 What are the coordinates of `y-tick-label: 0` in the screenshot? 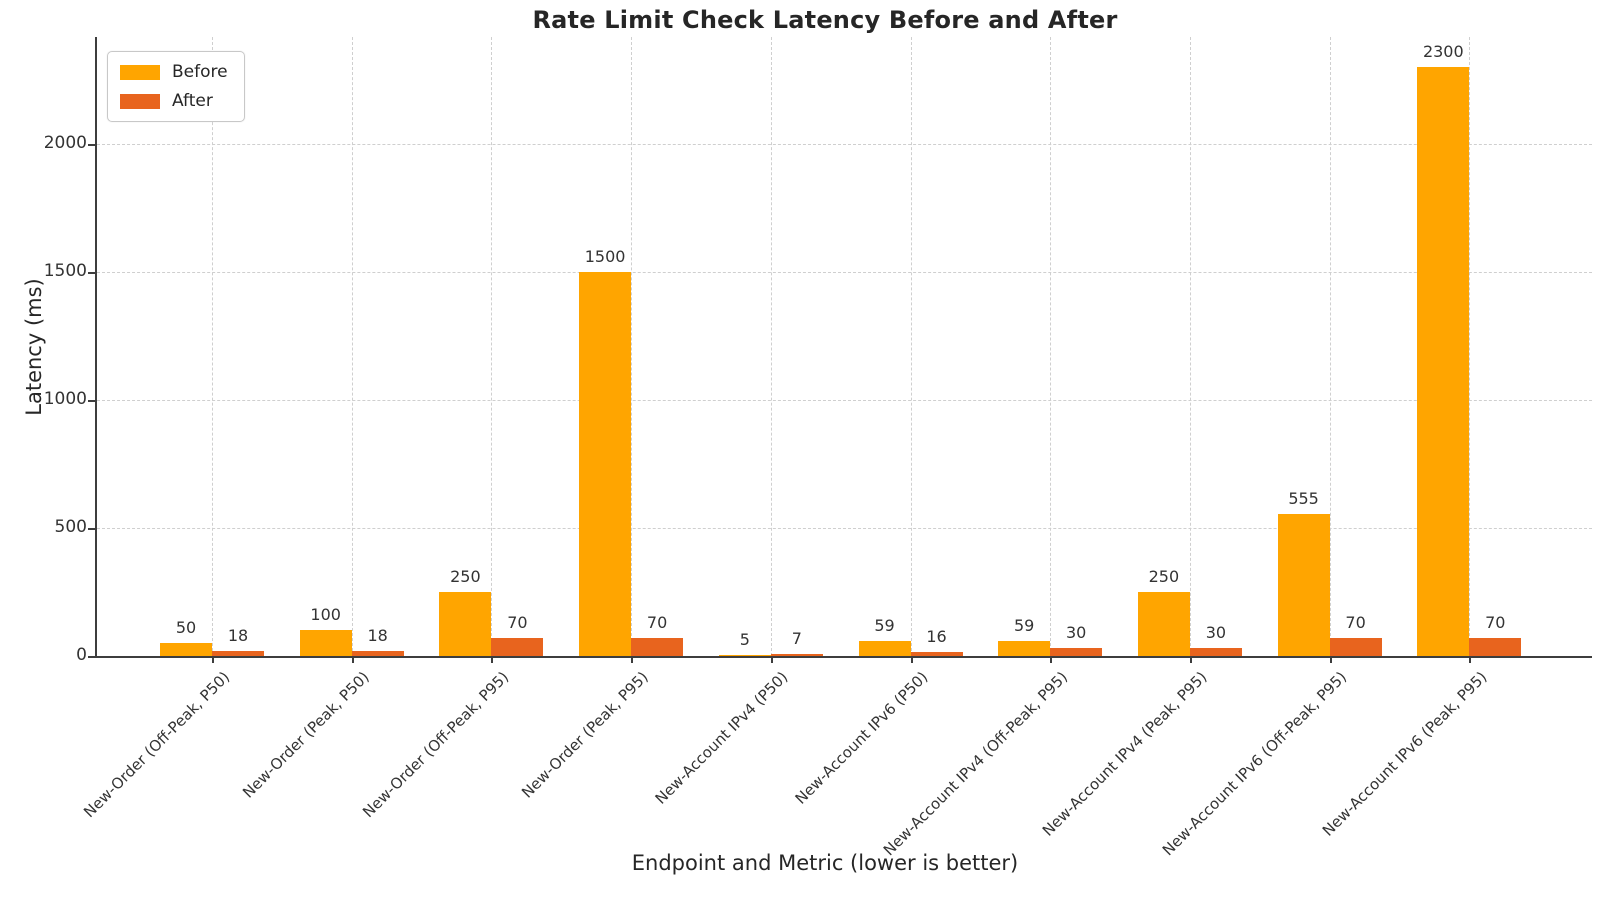 It's located at (81, 655).